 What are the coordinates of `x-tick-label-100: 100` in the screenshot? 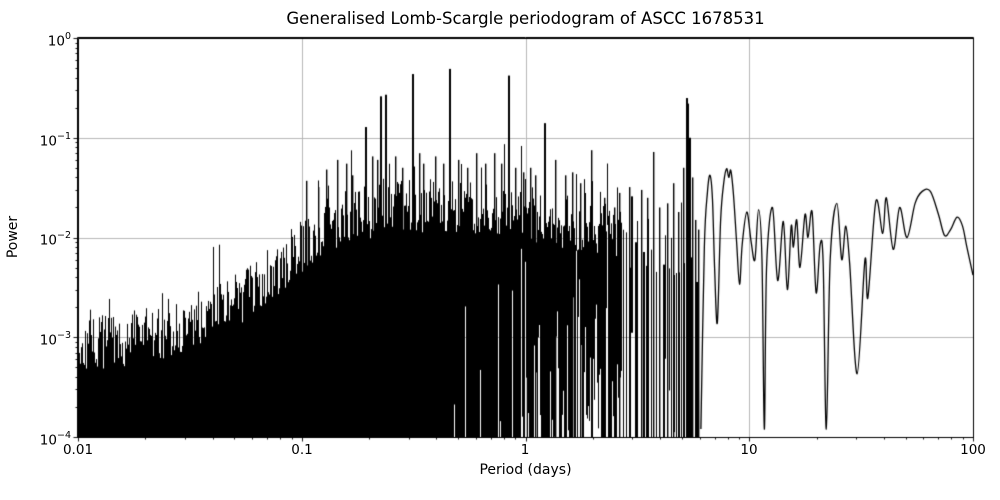 It's located at (973, 450).